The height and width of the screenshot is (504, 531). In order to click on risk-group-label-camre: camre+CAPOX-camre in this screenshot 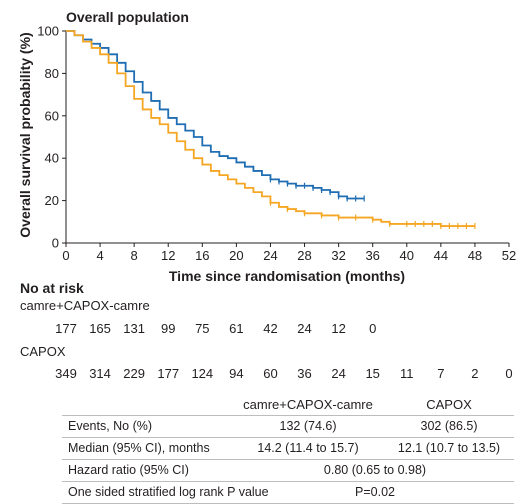, I will do `click(85, 305)`.